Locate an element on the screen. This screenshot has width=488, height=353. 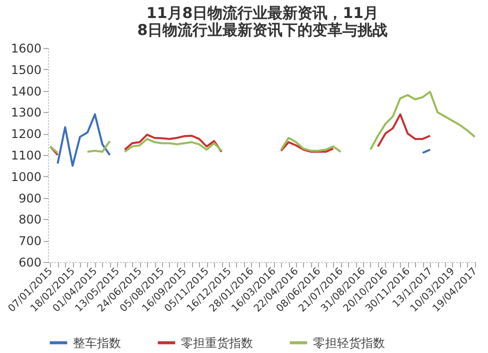
legend-label: 零担轻货指数 is located at coordinates (349, 343).